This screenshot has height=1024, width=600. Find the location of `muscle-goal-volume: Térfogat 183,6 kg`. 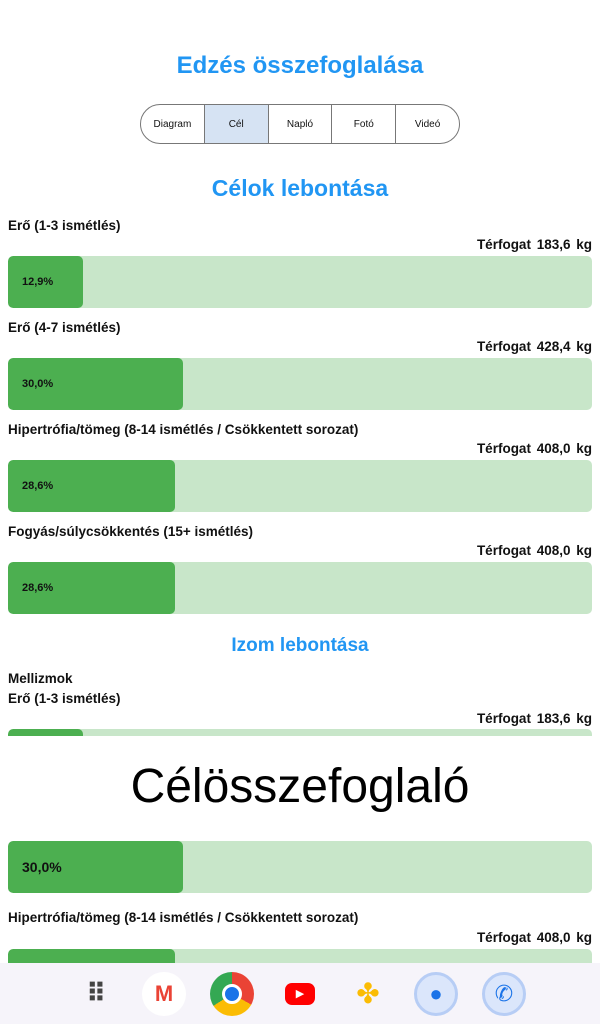

muscle-goal-volume: Térfogat 183,6 kg is located at coordinates (534, 718).